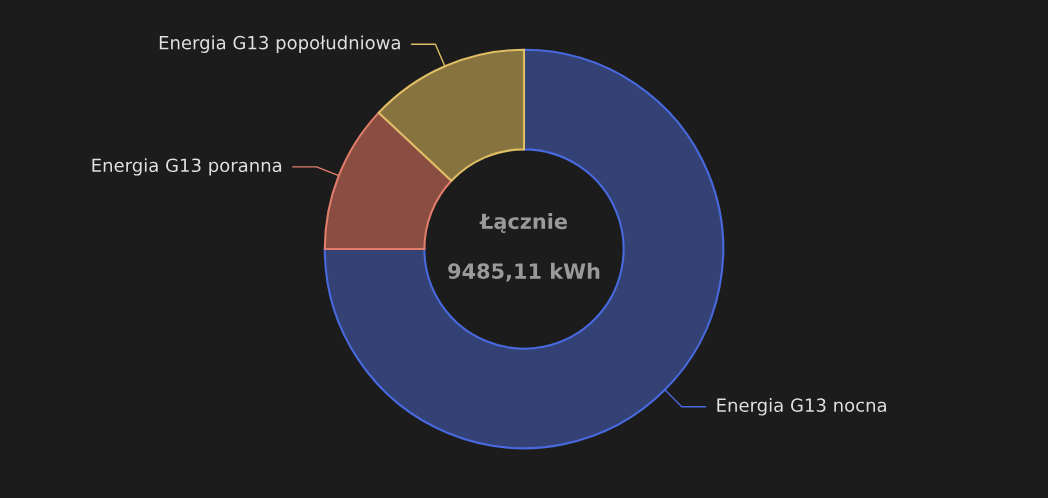 This screenshot has width=1048, height=498. Describe the element at coordinates (279, 44) in the screenshot. I see `slice-label: Energia G13 popołudniowa` at that location.